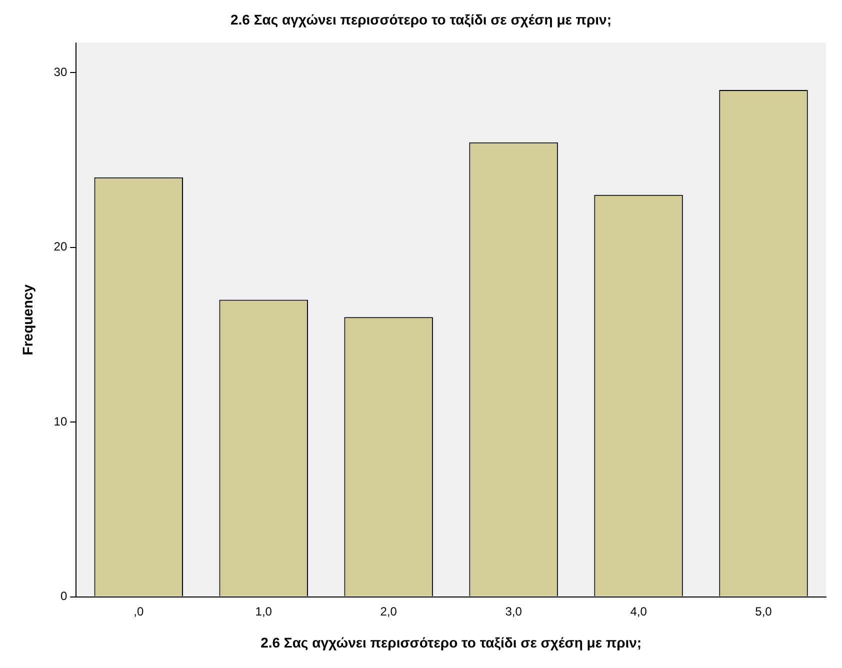 Image resolution: width=842 pixels, height=668 pixels. What do you see at coordinates (64, 596) in the screenshot?
I see `y-tick-label: 0` at bounding box center [64, 596].